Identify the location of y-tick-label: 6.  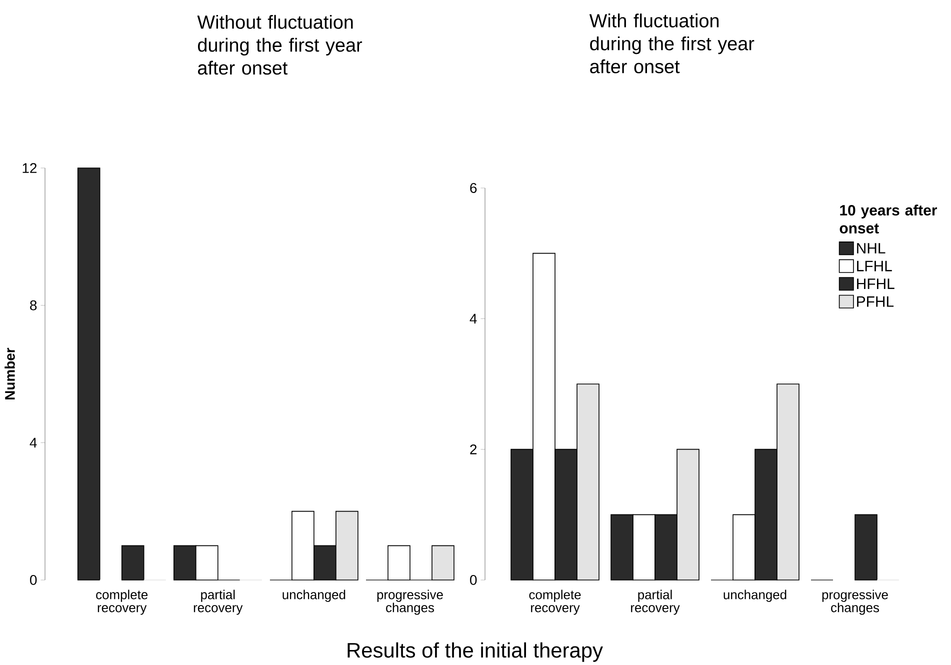
(473, 188).